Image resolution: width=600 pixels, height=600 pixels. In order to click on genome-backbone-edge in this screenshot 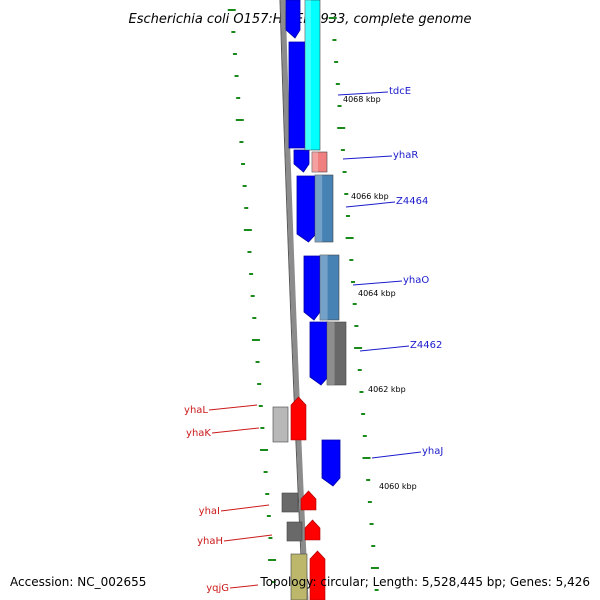, I will do `click(291, 300)`.